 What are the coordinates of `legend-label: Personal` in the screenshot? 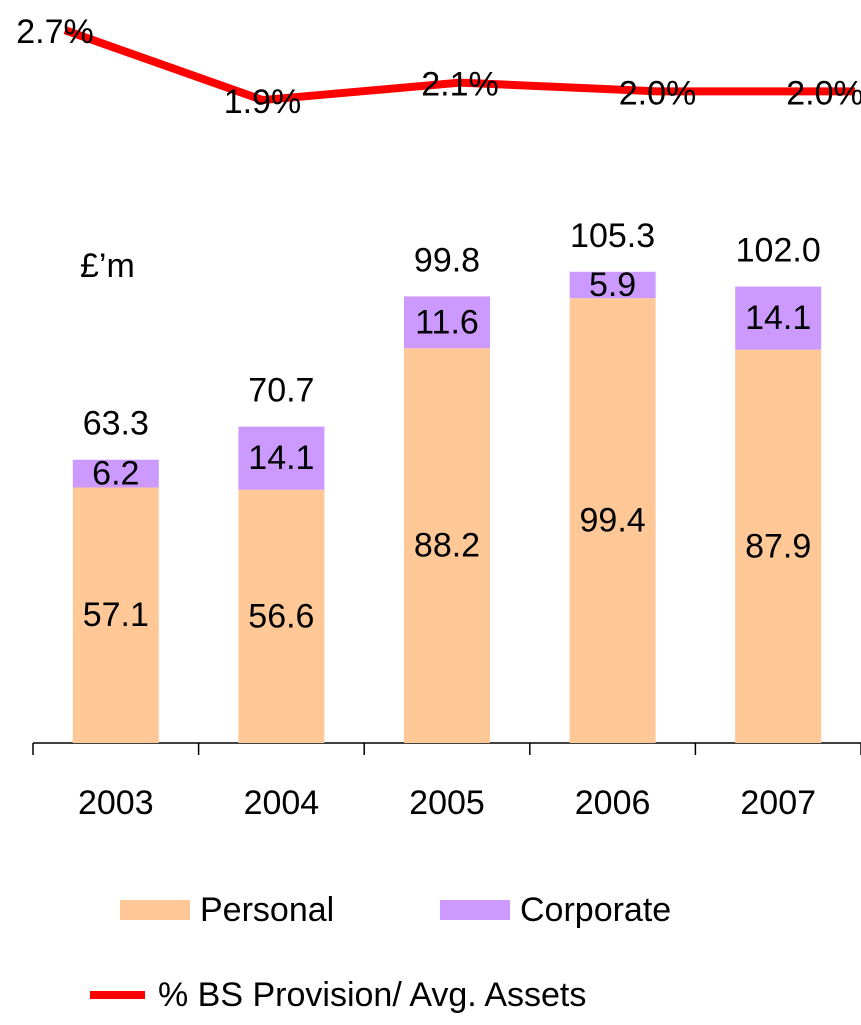 It's located at (267, 910).